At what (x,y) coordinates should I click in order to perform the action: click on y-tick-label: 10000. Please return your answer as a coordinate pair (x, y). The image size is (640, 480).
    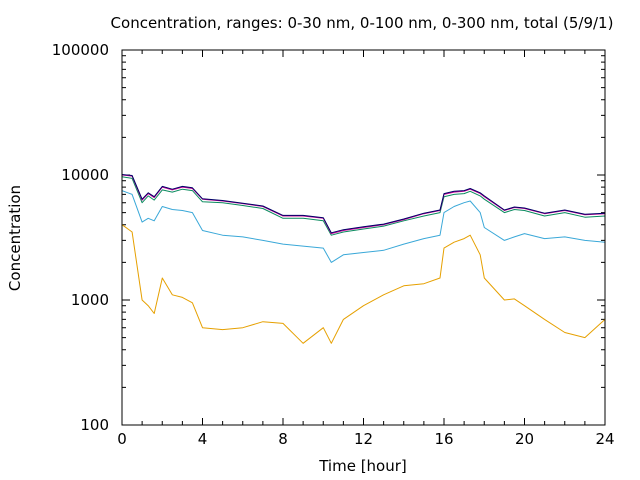
    Looking at the image, I should click on (85, 175).